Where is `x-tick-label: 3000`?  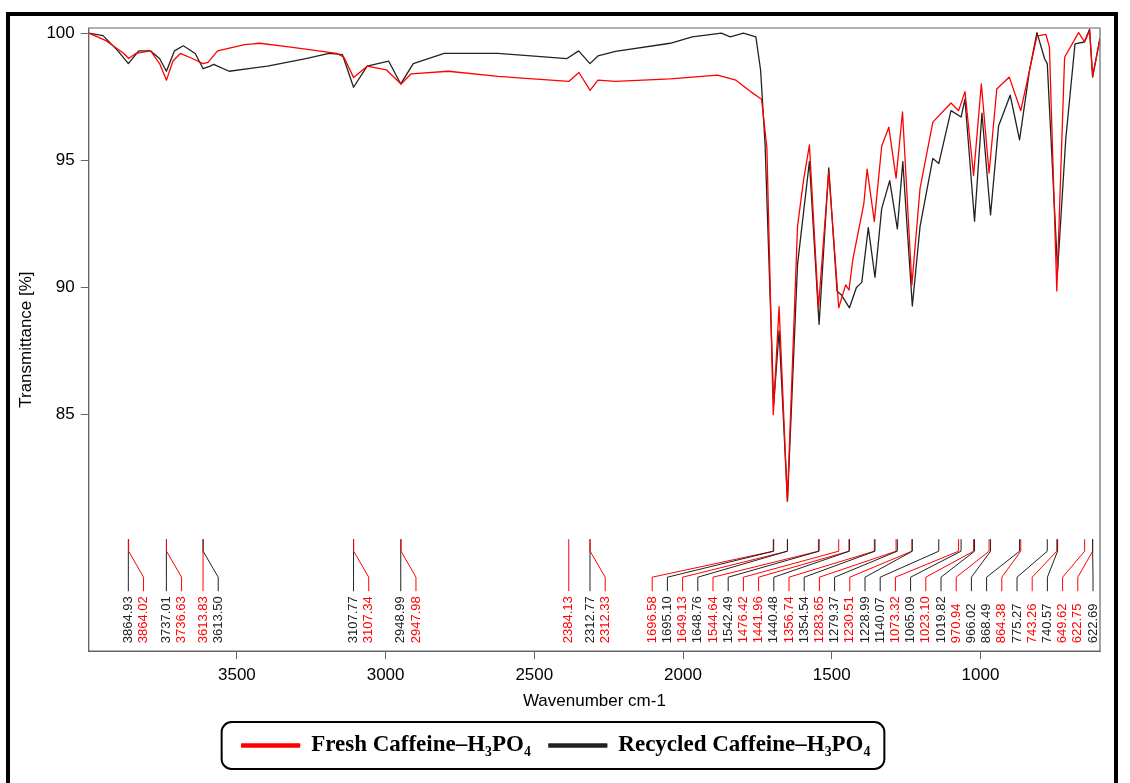
x-tick-label: 3000 is located at coordinates (385, 675).